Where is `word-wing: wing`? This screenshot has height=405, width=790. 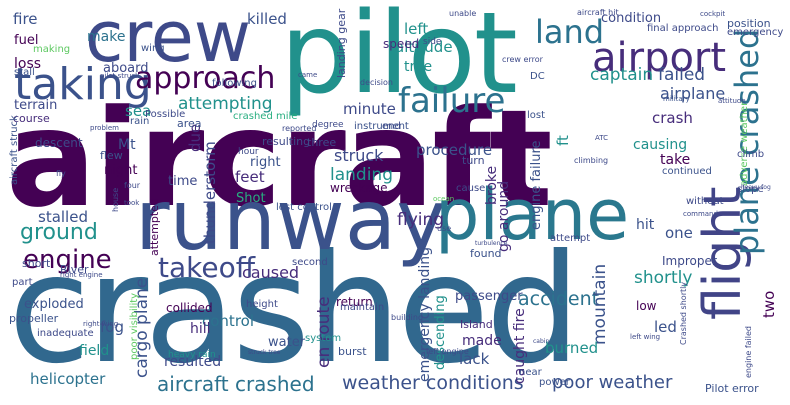
word-wing: wing is located at coordinates (153, 48).